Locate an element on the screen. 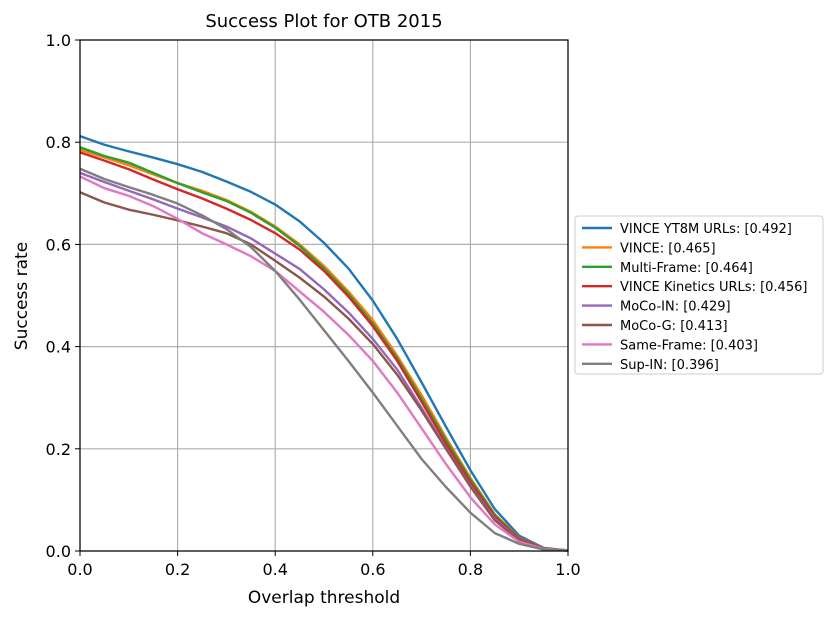 The image size is (831, 620). x-tick-label: 0.2 is located at coordinates (177, 569).